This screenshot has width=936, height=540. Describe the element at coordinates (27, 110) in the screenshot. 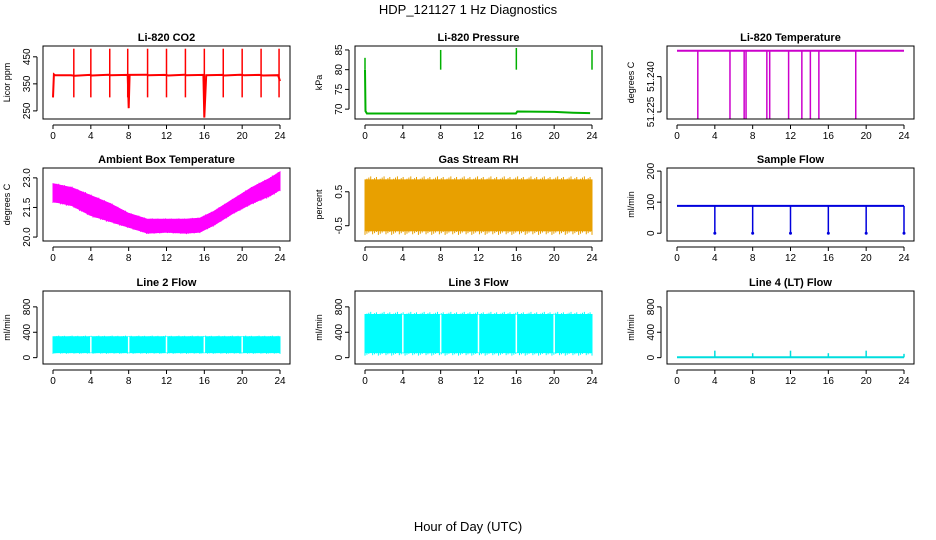

I see `y-tick-label: 250` at that location.